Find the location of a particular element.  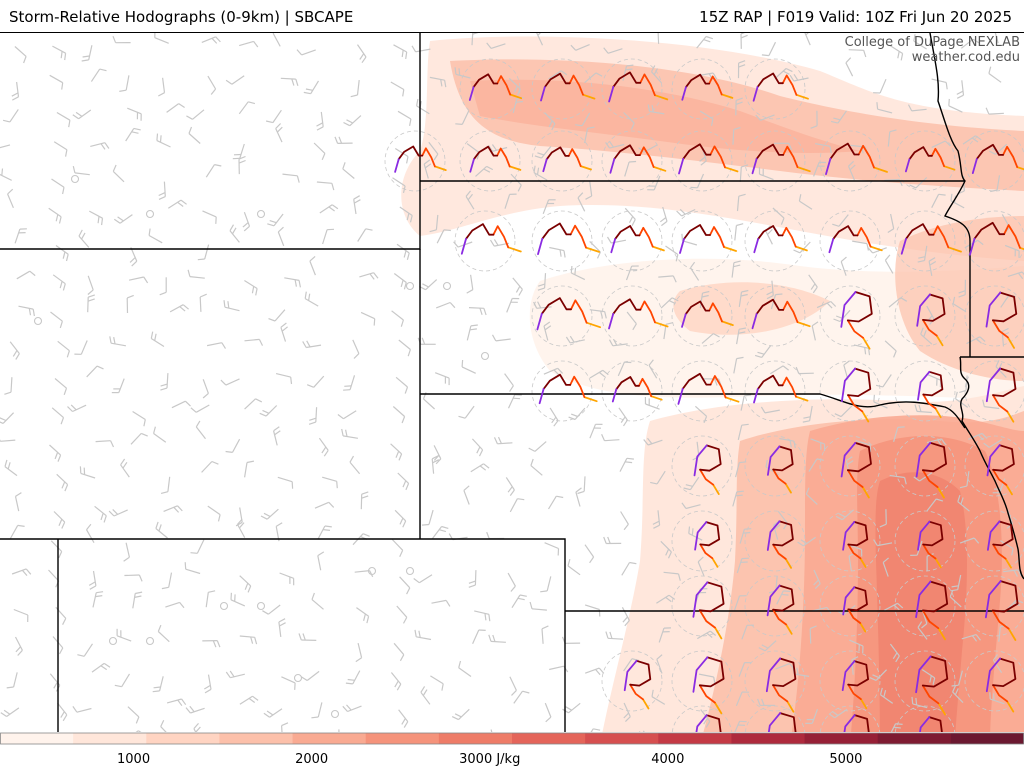

colorbar-tick-label: 1000 is located at coordinates (134, 759).